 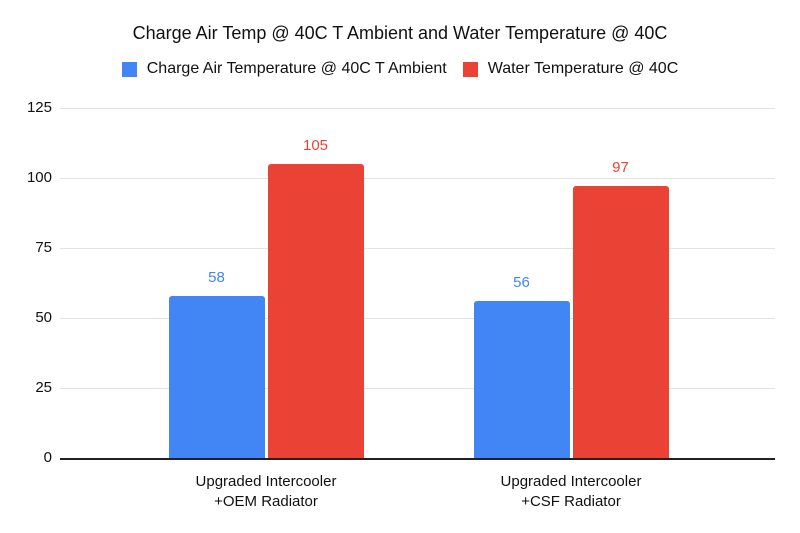 What do you see at coordinates (129, 69) in the screenshot?
I see `legend-swatch-charge-air-icon` at bounding box center [129, 69].